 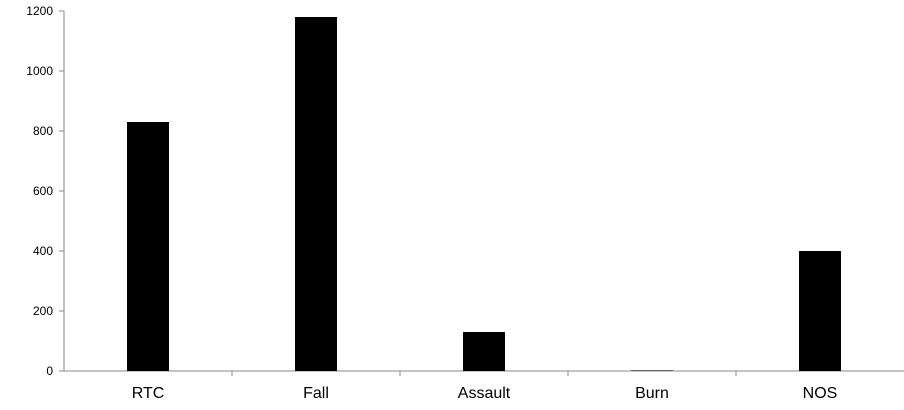 What do you see at coordinates (43, 311) in the screenshot?
I see `y-tick-label: 200` at bounding box center [43, 311].